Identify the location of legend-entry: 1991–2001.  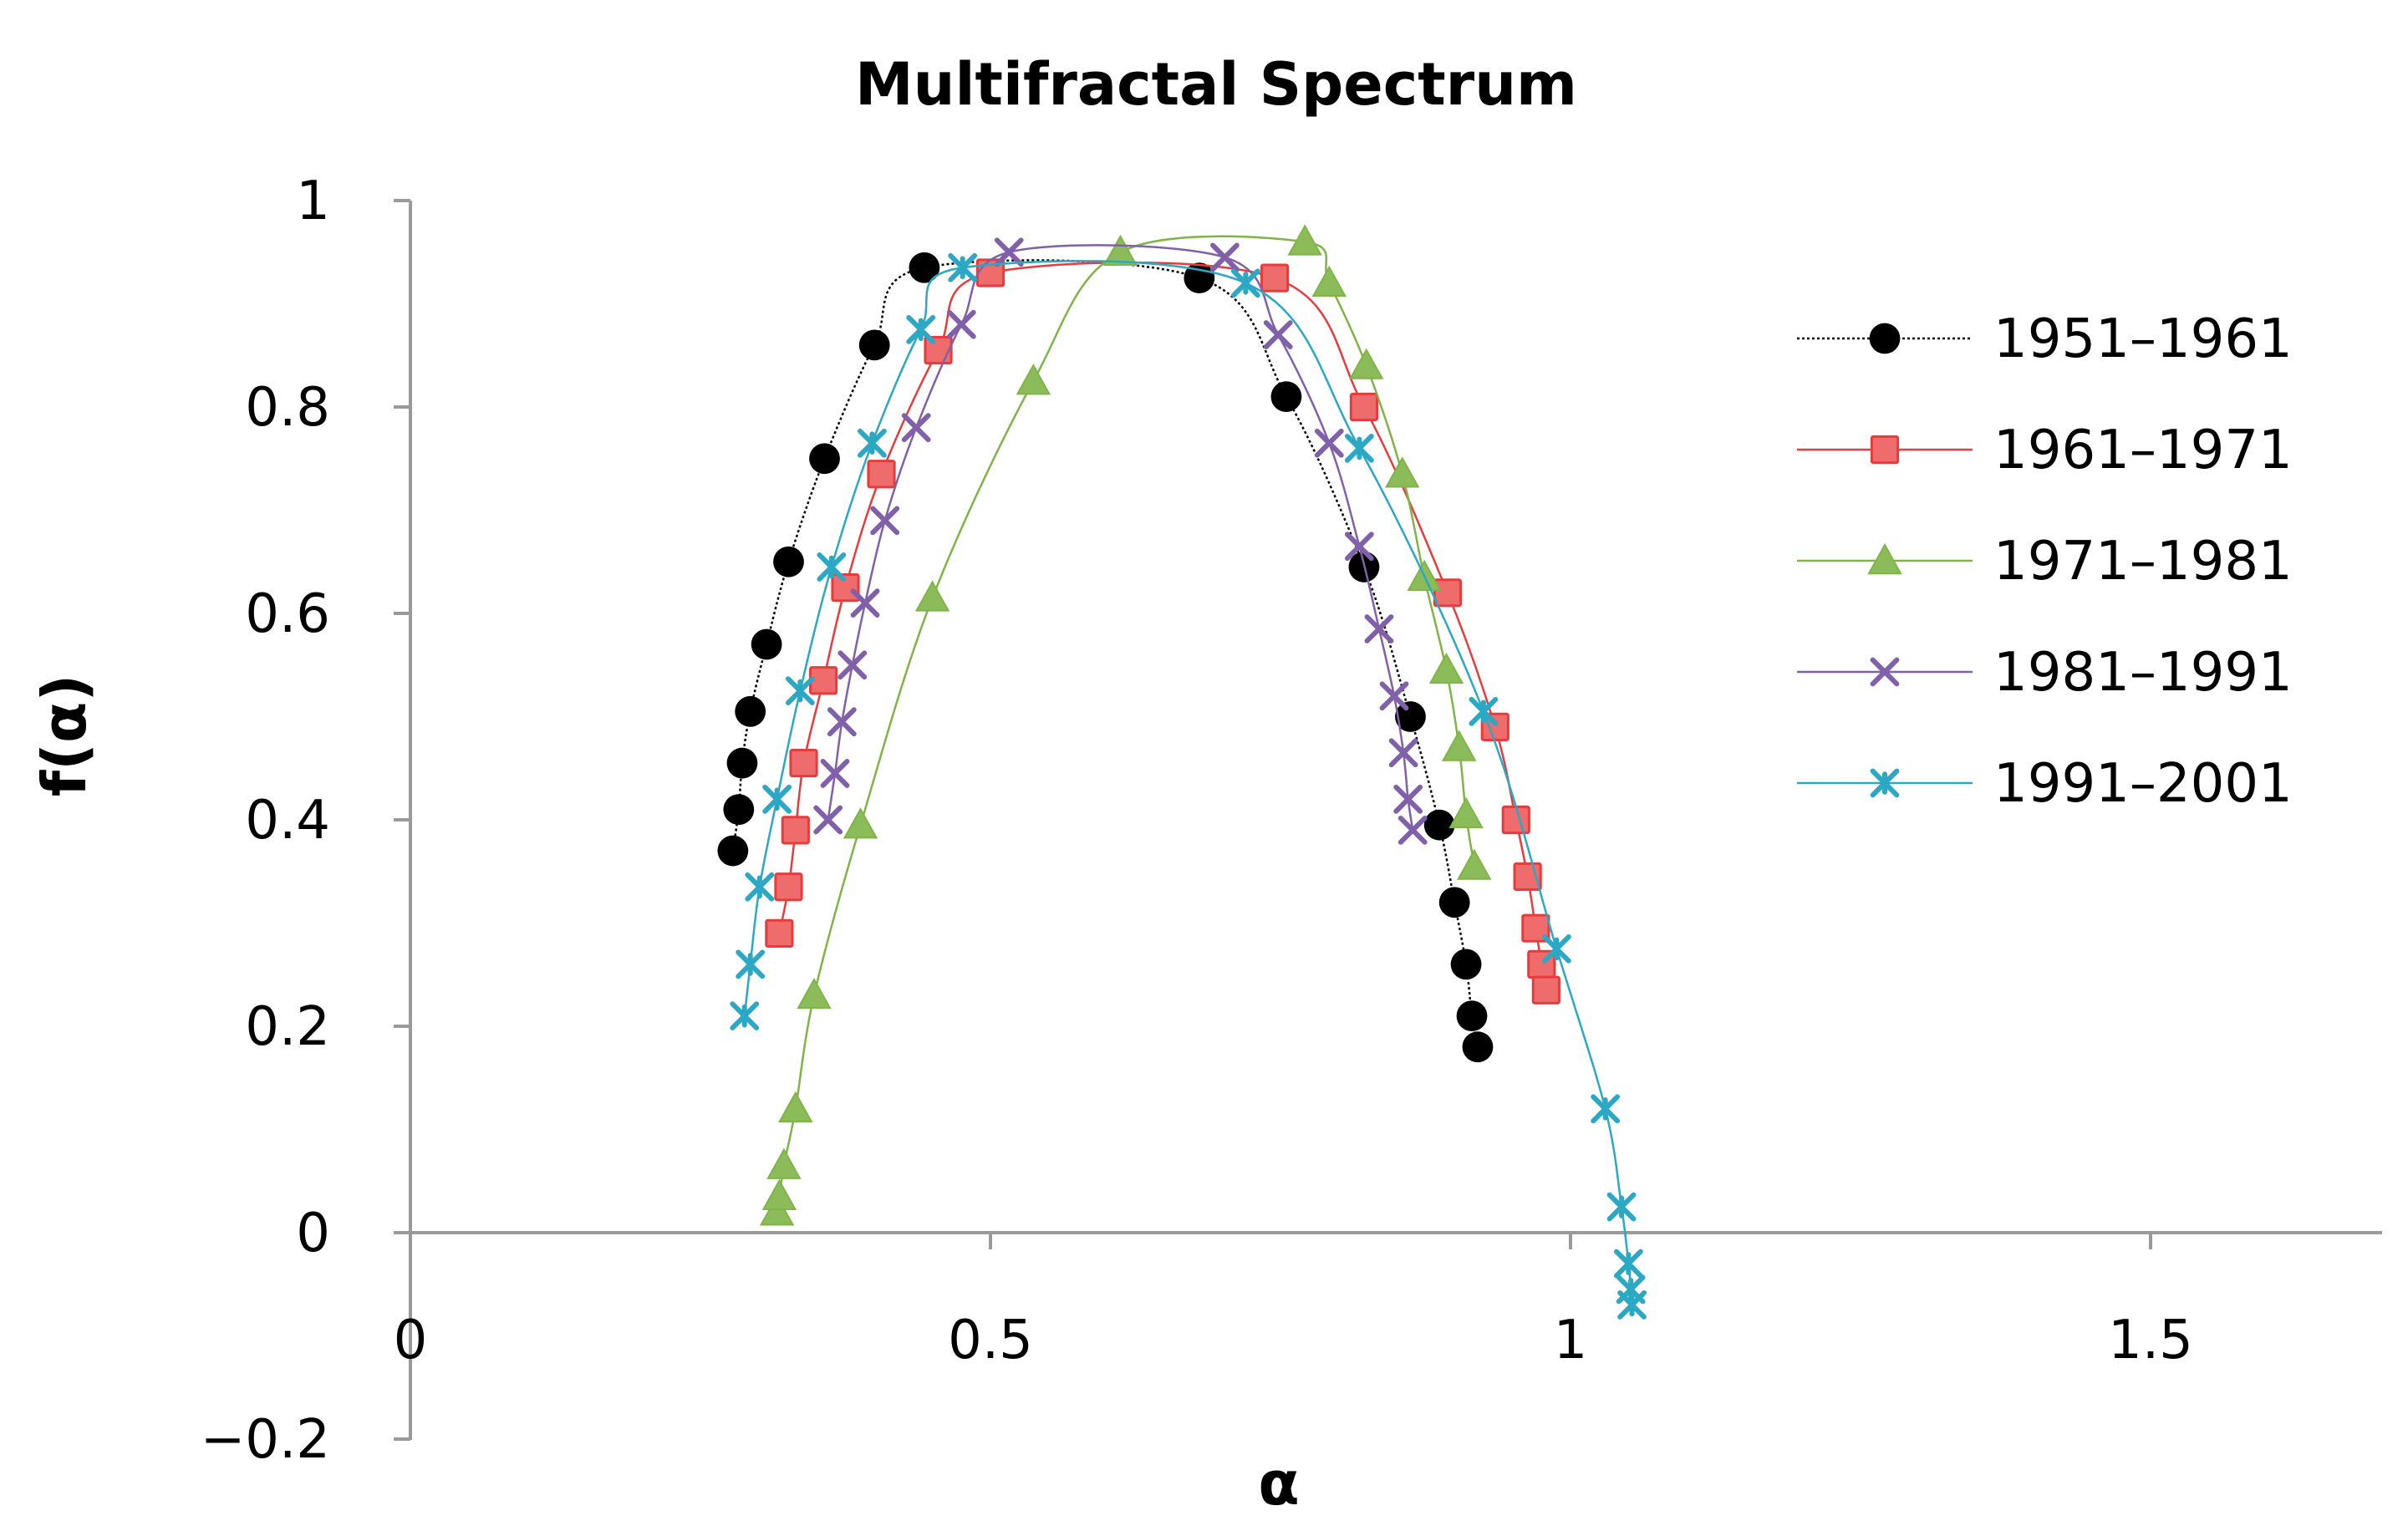
(2045, 784).